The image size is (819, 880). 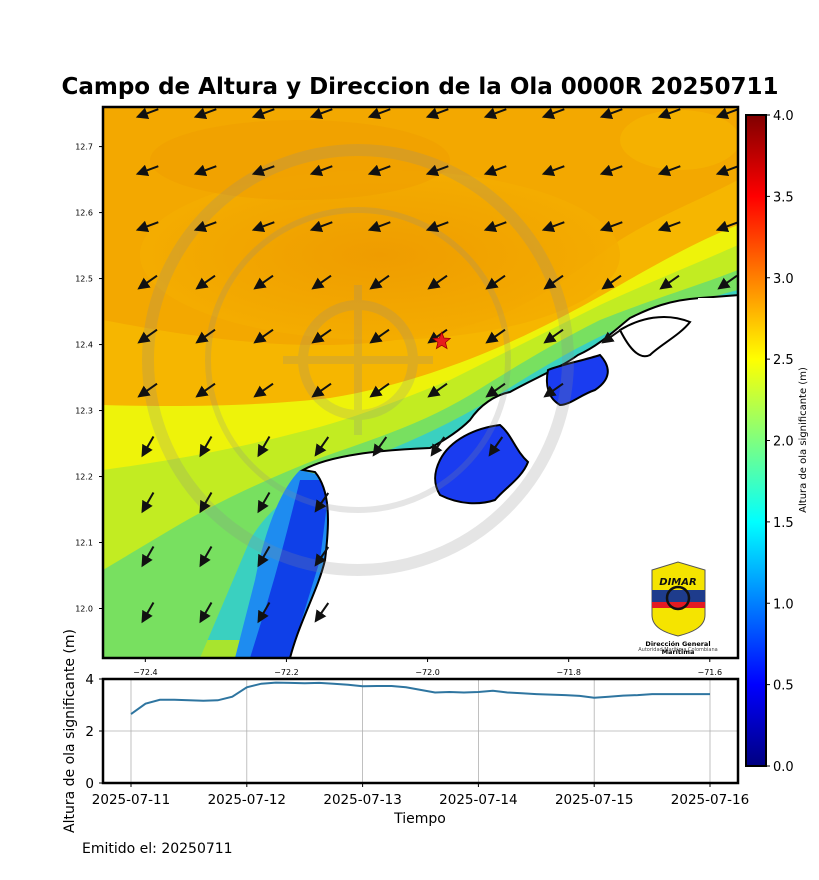 I want to click on map-y-tick-label: 12.3, so click(x=84, y=411).